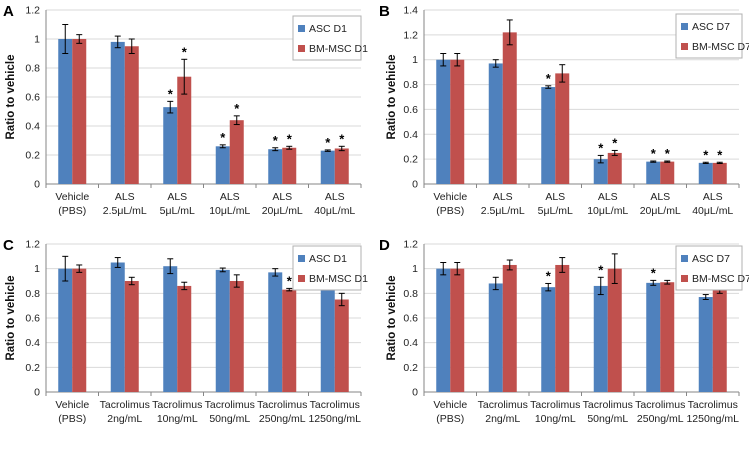 Image resolution: width=749 pixels, height=465 pixels. I want to click on y-tick-label: 0.4, so click(32, 127).